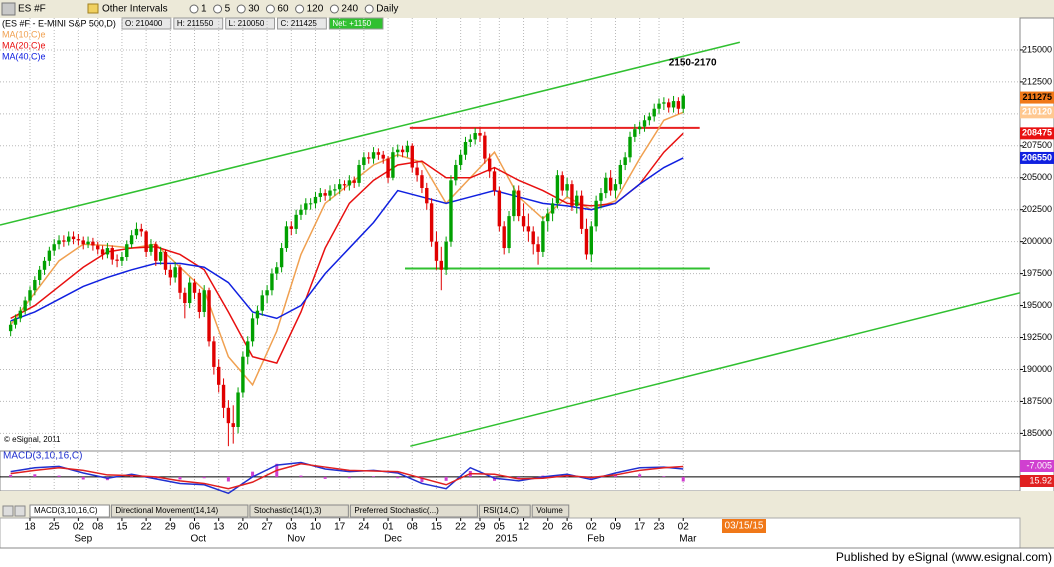 The image size is (1054, 567). I want to click on legend-entry: MA(10,C)e, so click(24, 34).